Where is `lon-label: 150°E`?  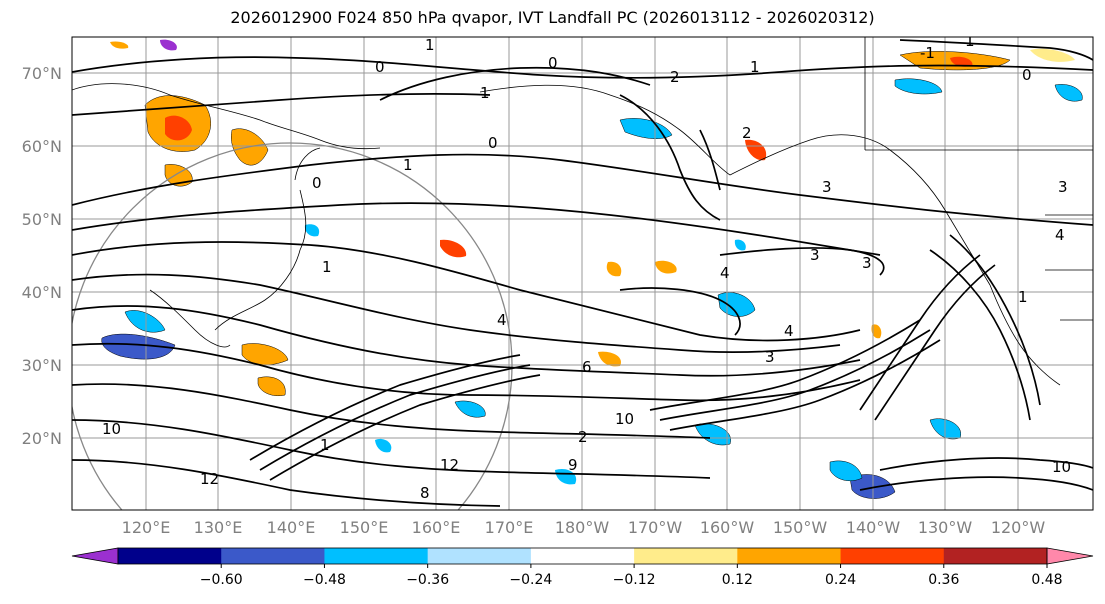 lon-label: 150°E is located at coordinates (364, 527).